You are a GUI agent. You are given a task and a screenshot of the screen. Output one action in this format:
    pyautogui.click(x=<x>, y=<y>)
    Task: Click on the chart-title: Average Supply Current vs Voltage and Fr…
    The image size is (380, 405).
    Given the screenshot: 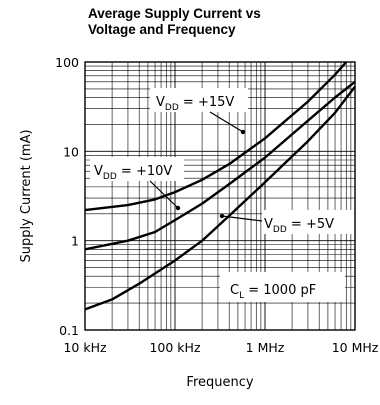 What is the action you would take?
    pyautogui.click(x=174, y=22)
    